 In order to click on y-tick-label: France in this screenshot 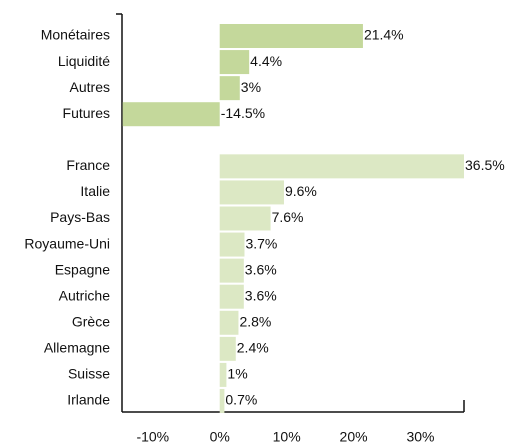, I will do `click(88, 165)`.